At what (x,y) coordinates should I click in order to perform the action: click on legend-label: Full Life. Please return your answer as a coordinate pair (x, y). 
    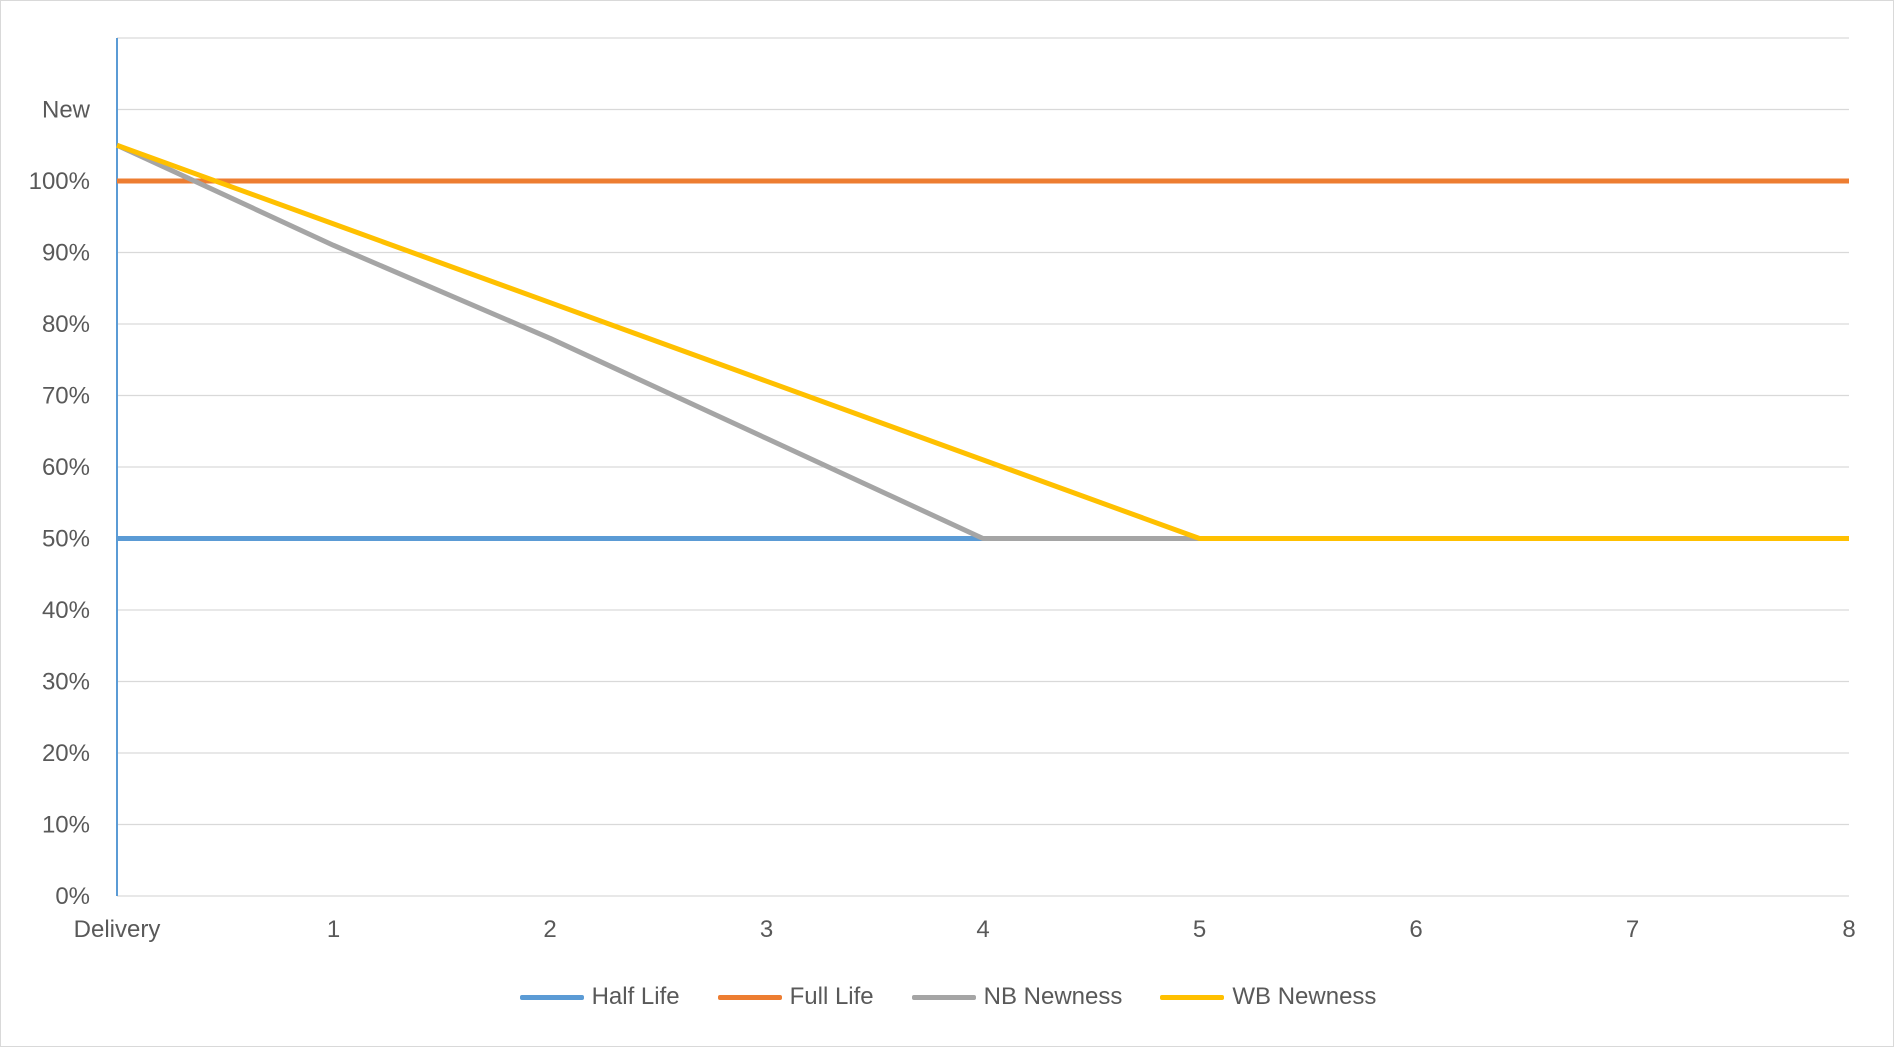
    Looking at the image, I should click on (831, 996).